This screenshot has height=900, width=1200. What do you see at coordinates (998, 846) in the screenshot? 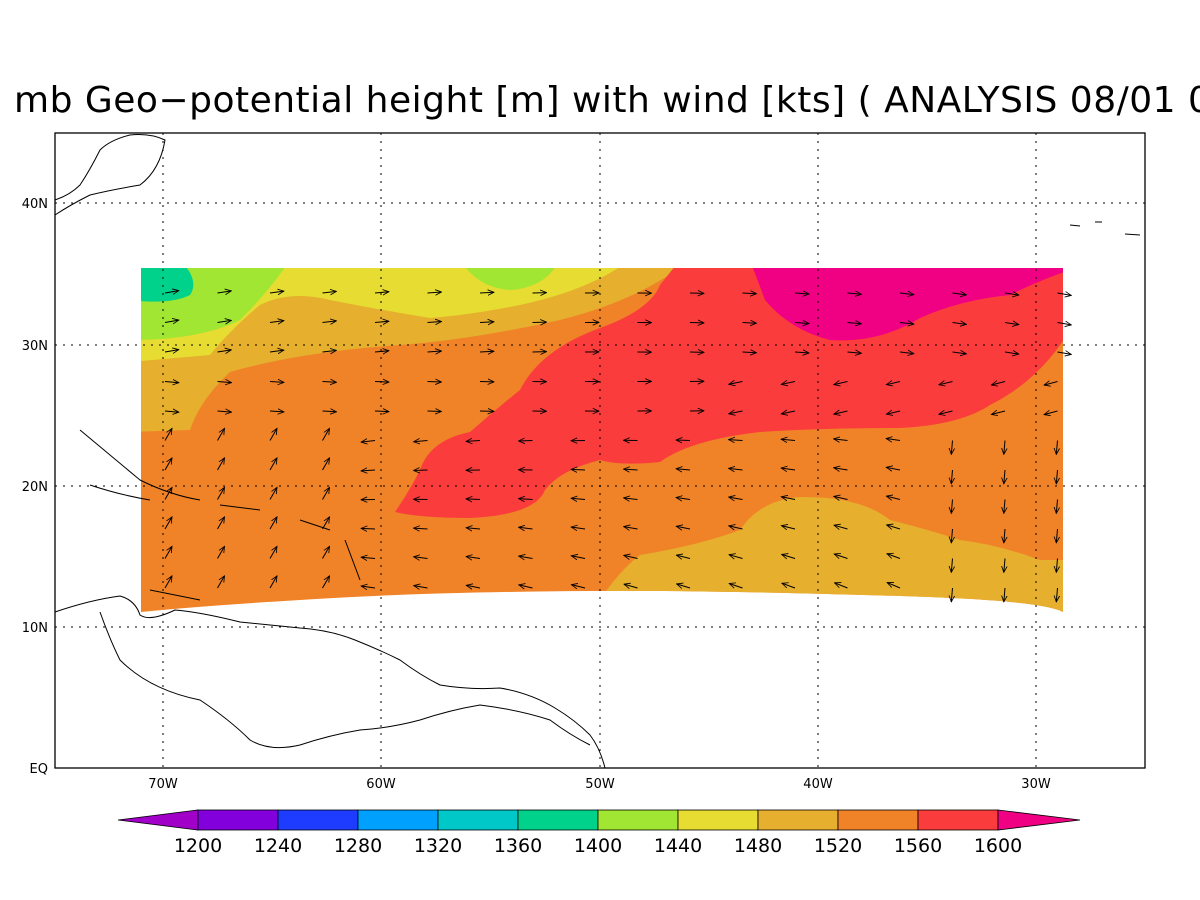
I see `colorbar-tick-1600: 1600` at bounding box center [998, 846].